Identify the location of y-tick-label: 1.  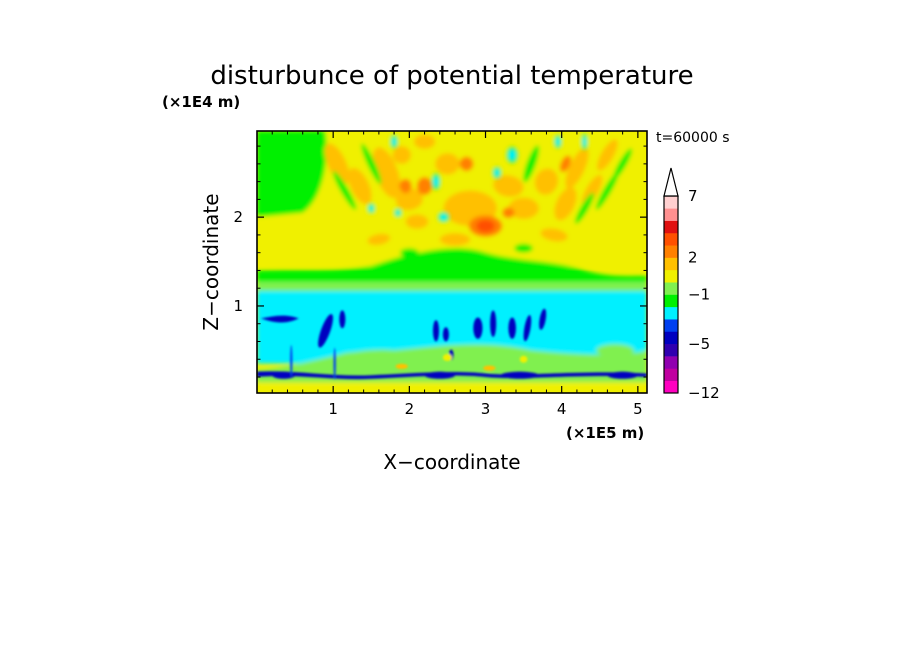
(238, 306).